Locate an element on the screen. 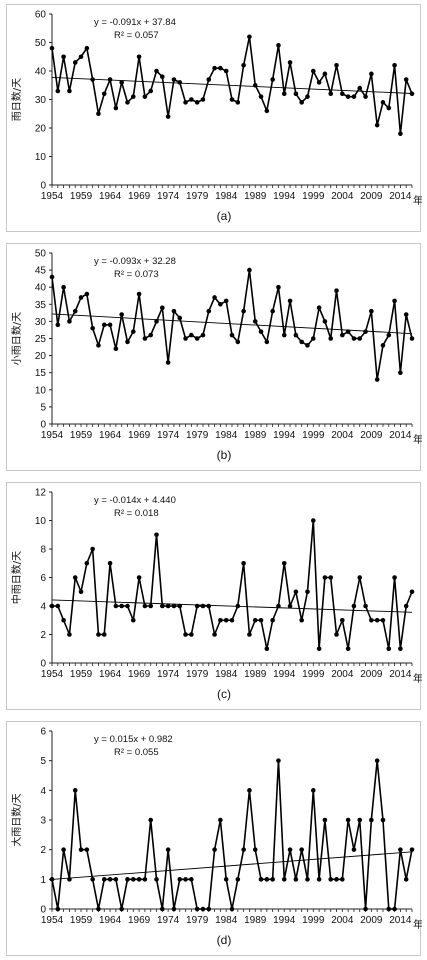  data-point-c-1985 is located at coordinates (232, 620).